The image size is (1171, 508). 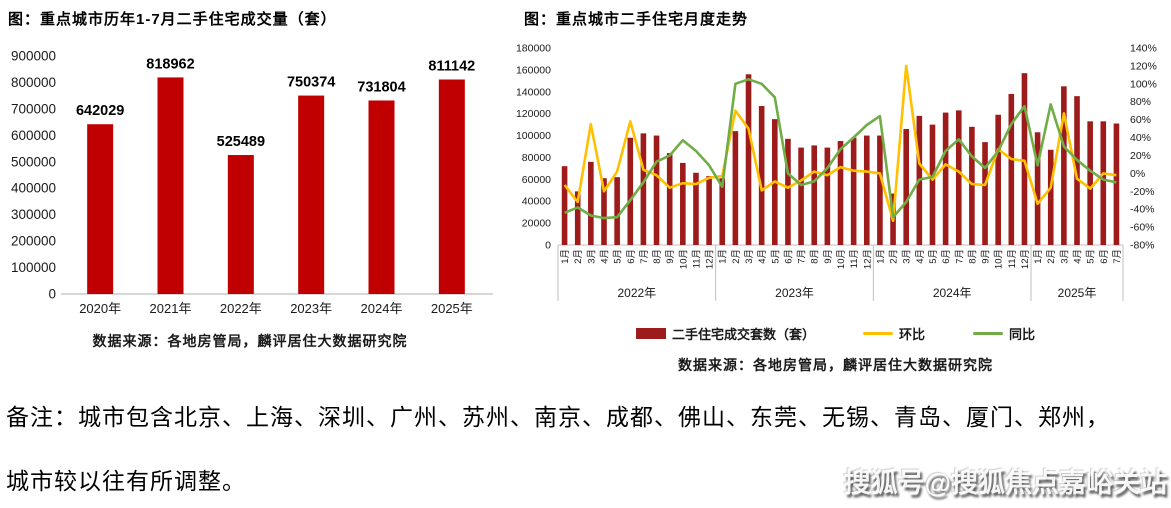 I want to click on left-chart-title: 图：重点城市历年1-7月二手住宅成交量（套）, so click(x=172, y=19).